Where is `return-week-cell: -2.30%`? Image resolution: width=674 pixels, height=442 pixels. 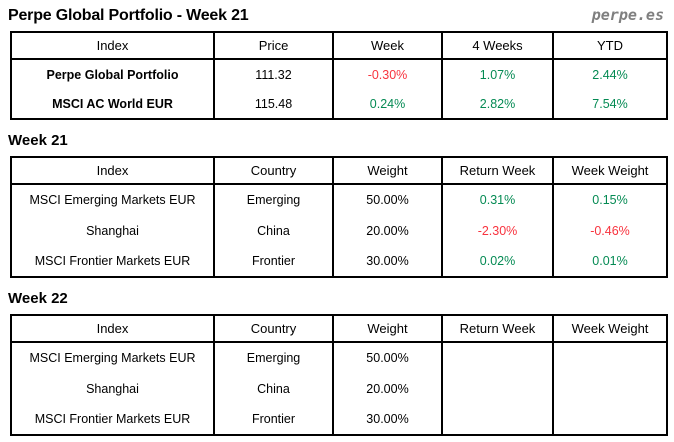
return-week-cell: -2.30% is located at coordinates (497, 230).